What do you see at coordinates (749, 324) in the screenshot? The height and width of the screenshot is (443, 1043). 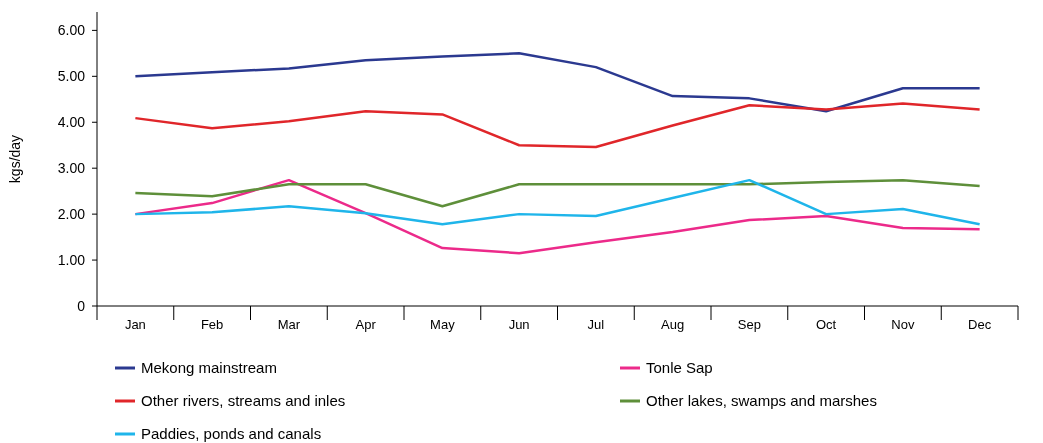 I see `x-tick-label: Sep` at bounding box center [749, 324].